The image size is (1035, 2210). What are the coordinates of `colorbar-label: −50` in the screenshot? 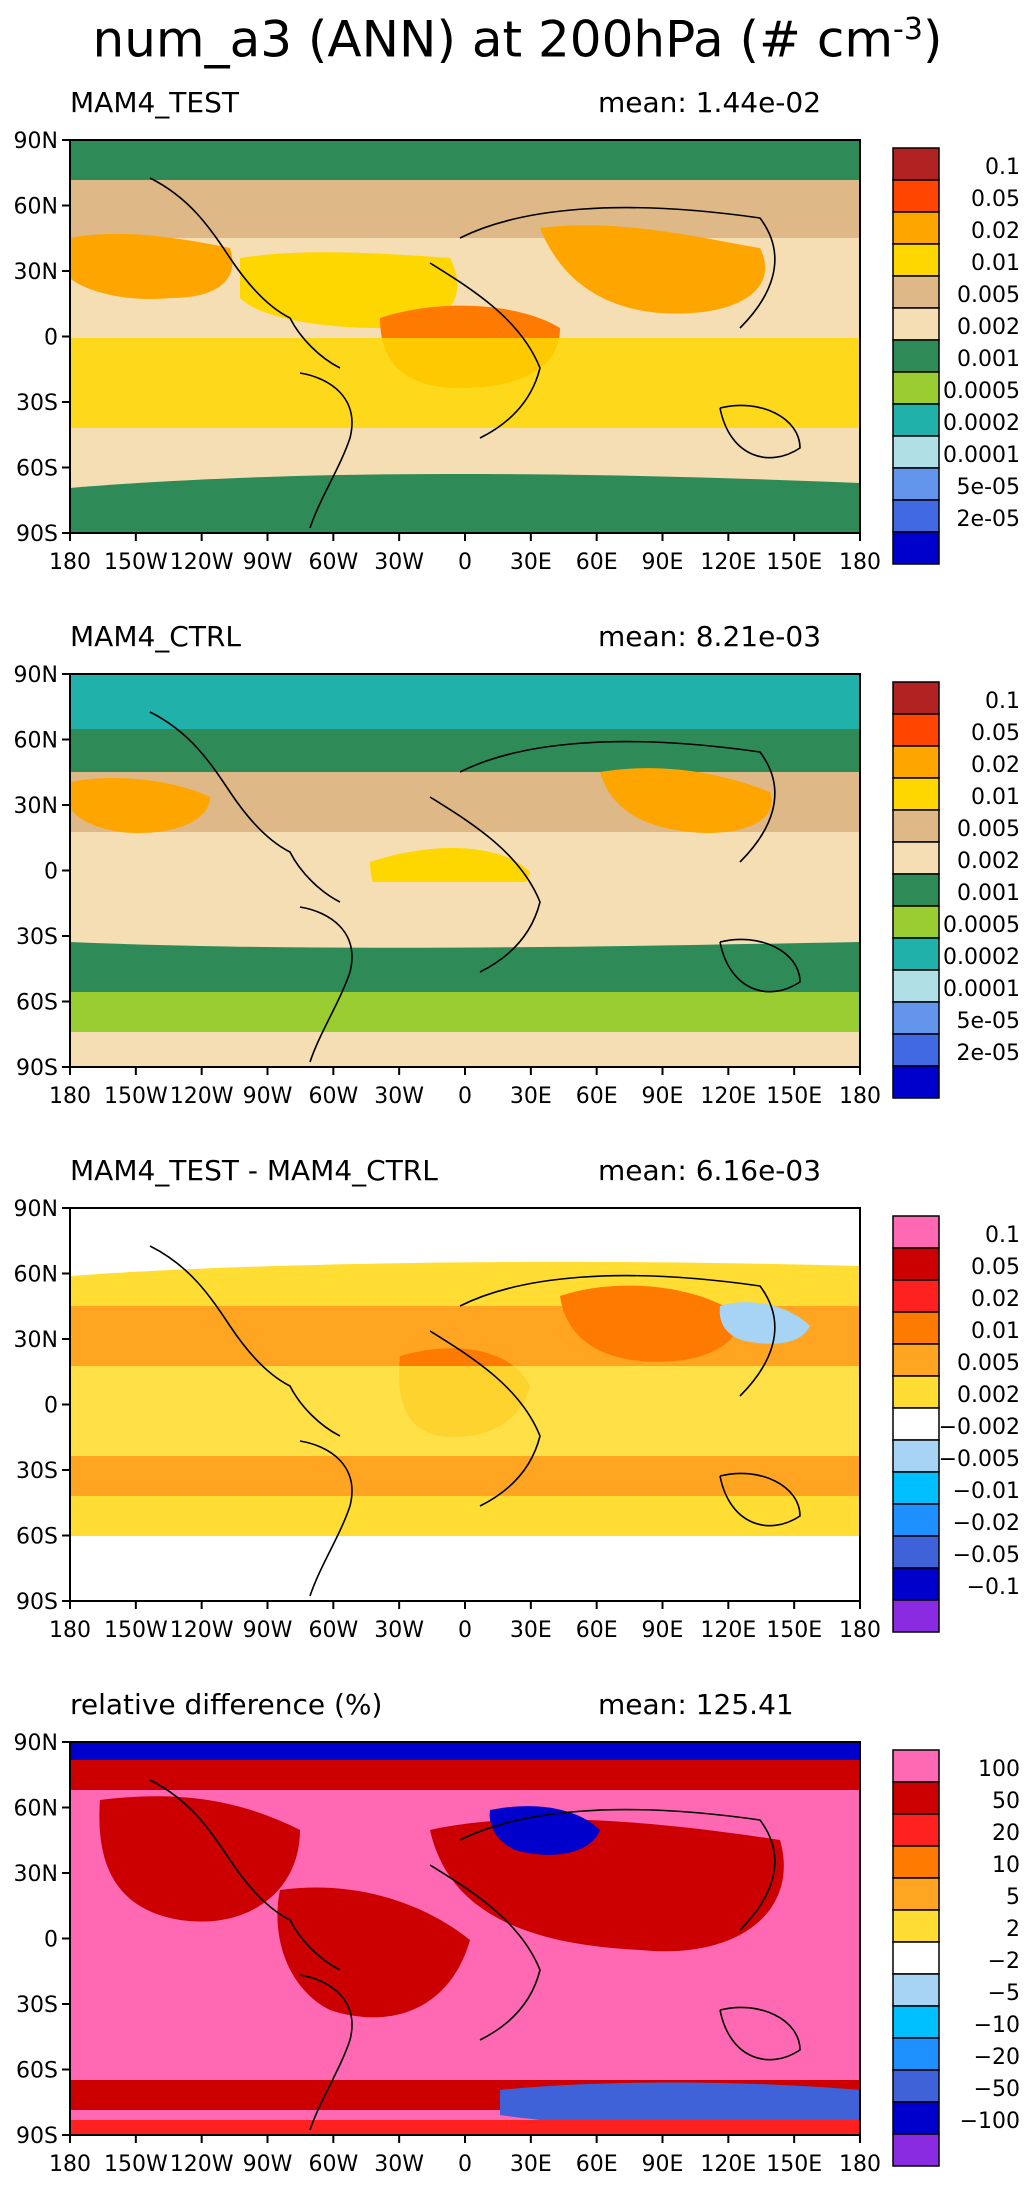 It's located at (997, 2089).